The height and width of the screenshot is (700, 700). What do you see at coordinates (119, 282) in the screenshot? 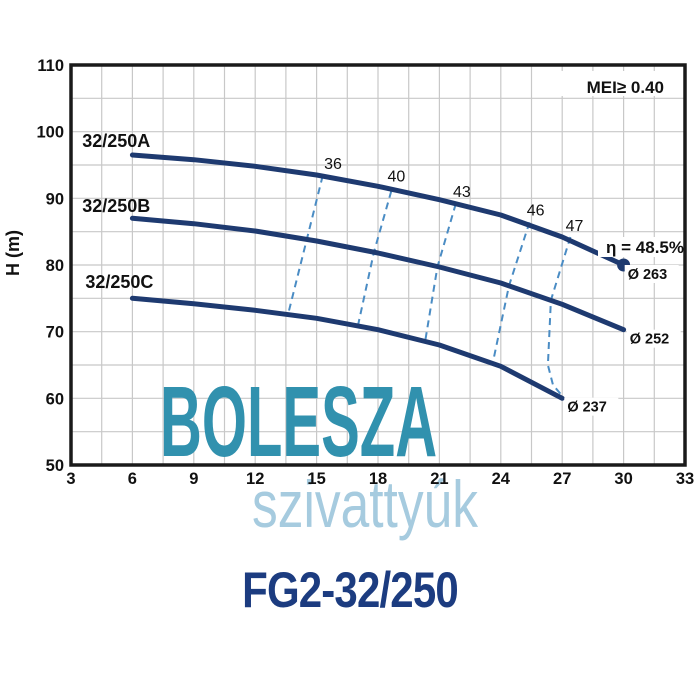
I see `curve-name-label: 32/250C` at bounding box center [119, 282].